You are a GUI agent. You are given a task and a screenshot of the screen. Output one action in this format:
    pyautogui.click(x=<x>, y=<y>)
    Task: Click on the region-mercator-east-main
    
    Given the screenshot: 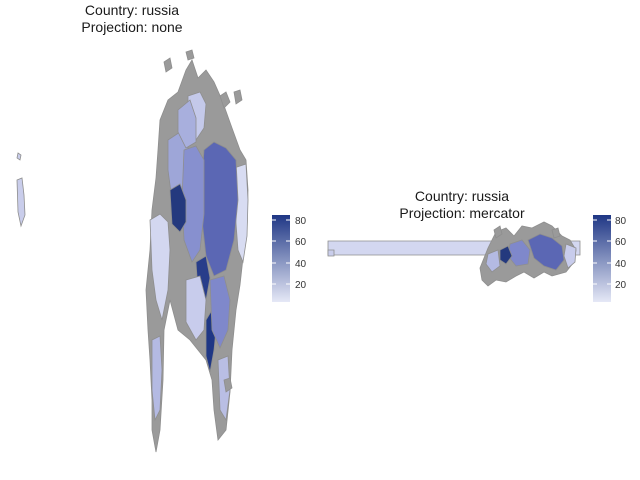 What is the action you would take?
    pyautogui.click(x=546, y=252)
    